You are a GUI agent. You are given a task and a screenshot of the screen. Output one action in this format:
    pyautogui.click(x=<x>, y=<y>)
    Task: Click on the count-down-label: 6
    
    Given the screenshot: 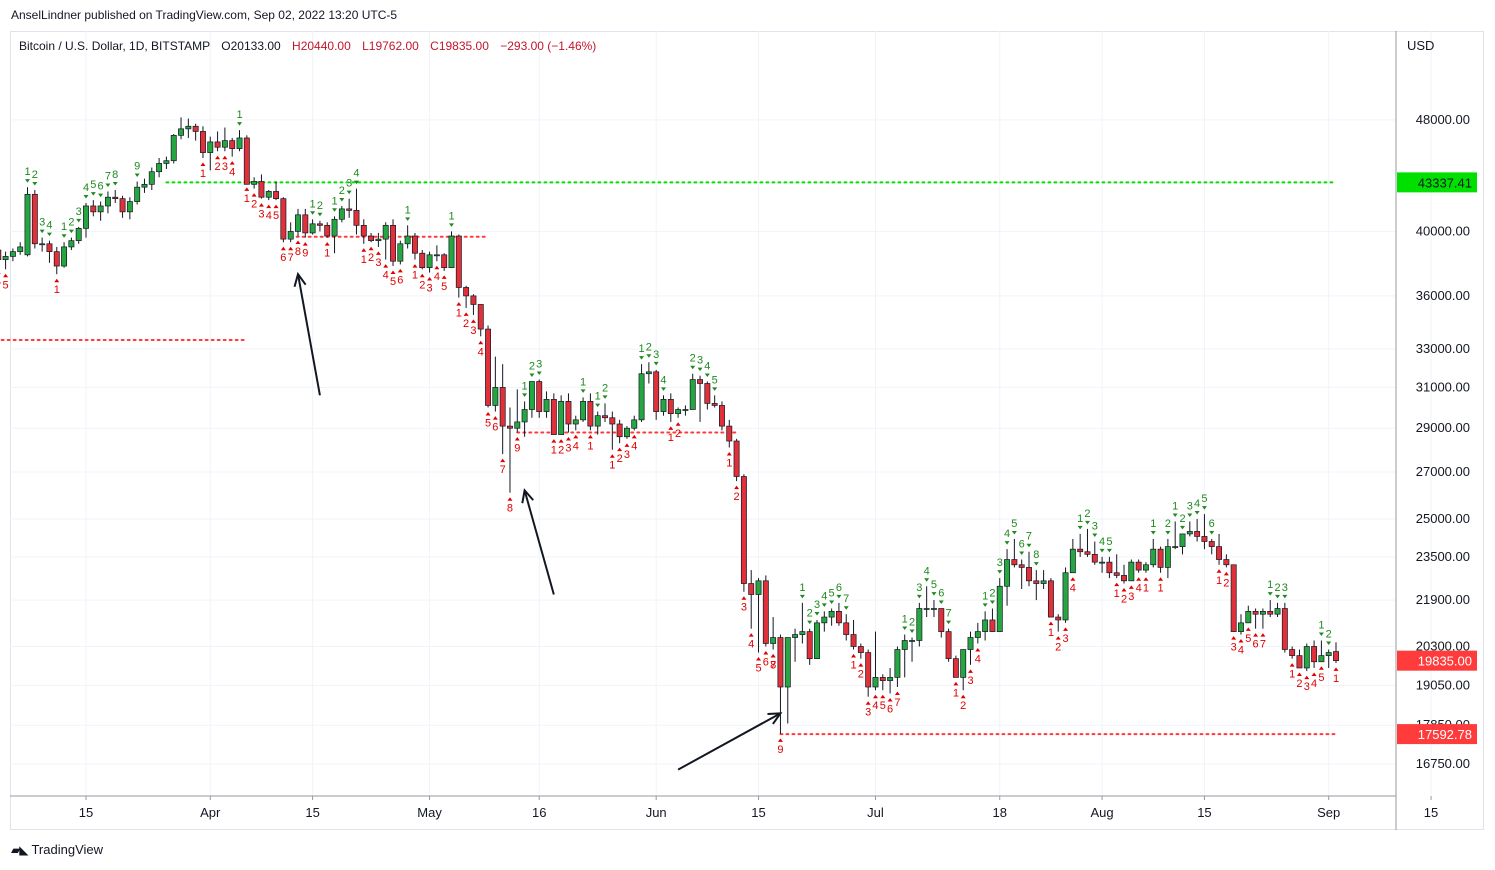 What is the action you would take?
    pyautogui.click(x=890, y=709)
    